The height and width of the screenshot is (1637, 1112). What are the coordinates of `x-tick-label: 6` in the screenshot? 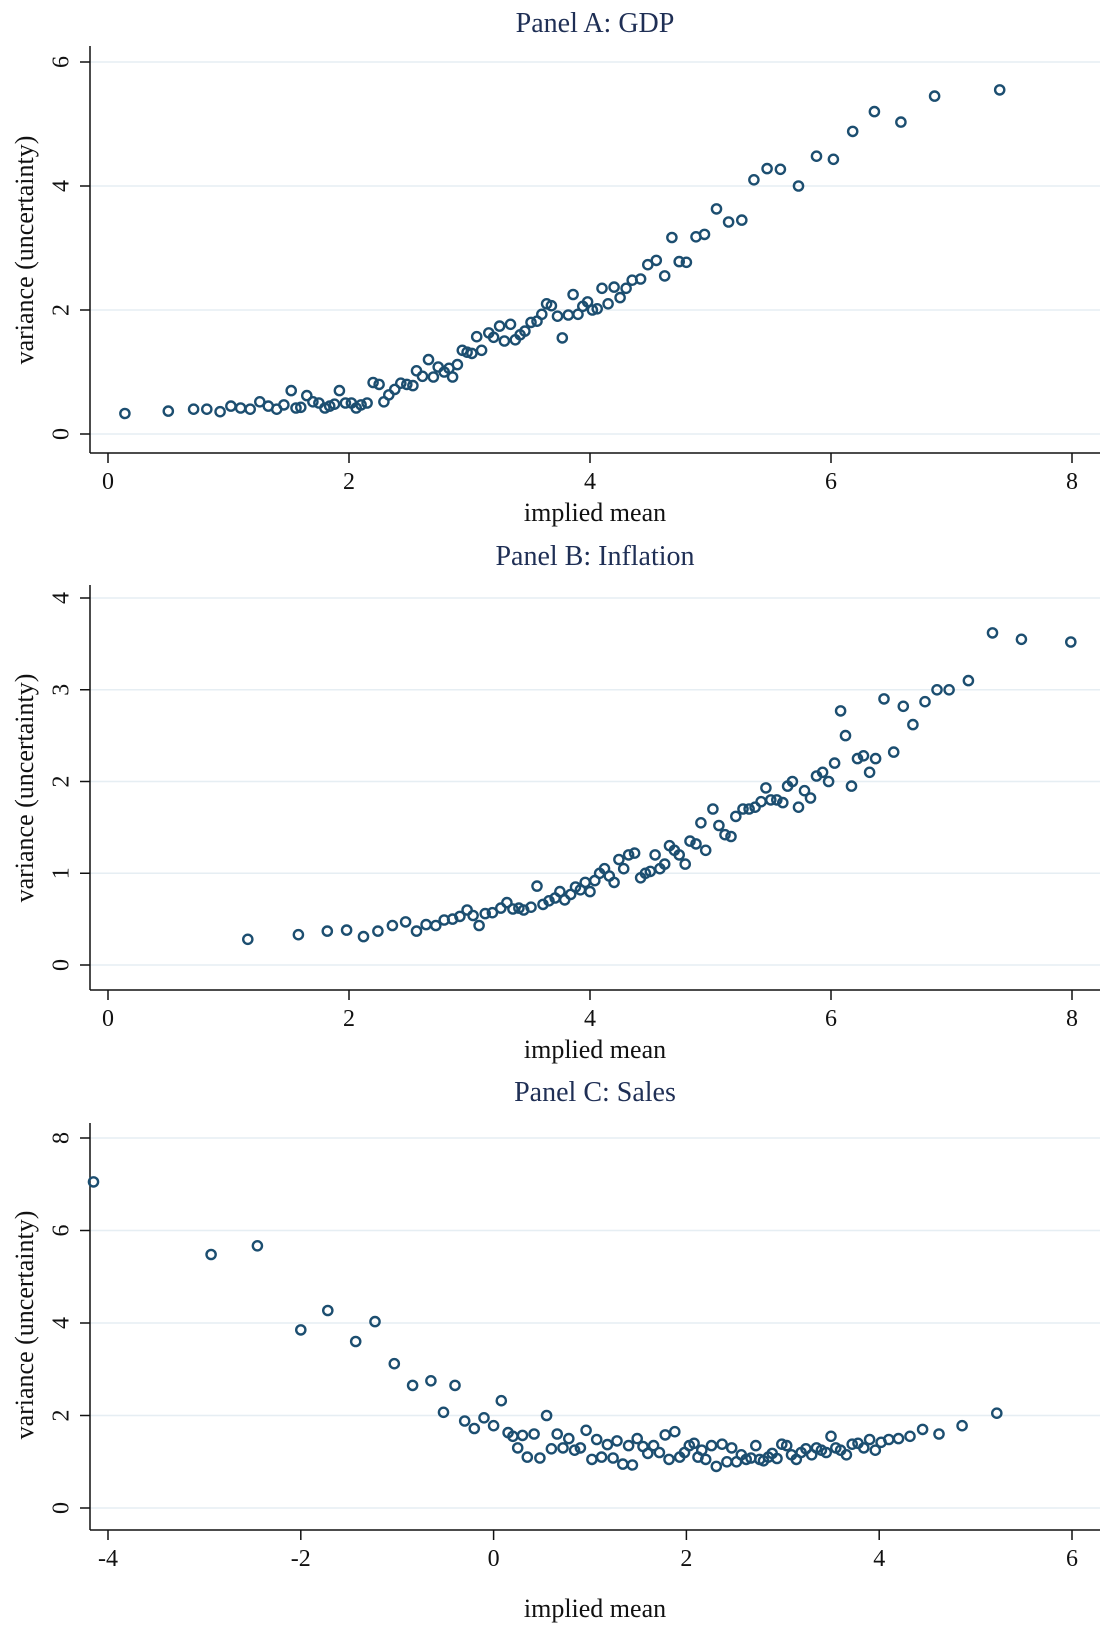 It's located at (831, 482).